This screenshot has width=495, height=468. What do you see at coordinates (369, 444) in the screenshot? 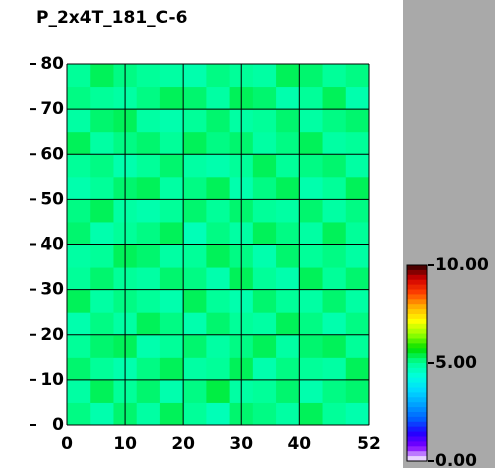
I see `x-tick-label: 52` at bounding box center [369, 444].